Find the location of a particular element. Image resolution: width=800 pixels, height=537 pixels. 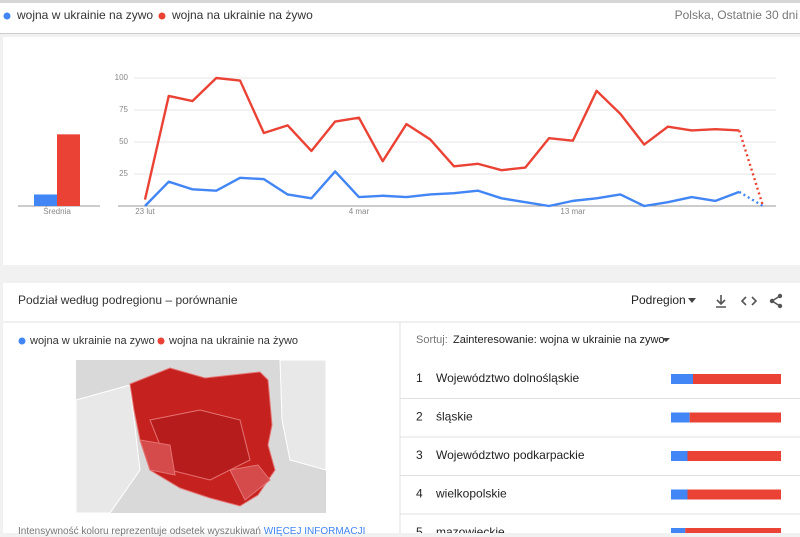

region-rank: 2 is located at coordinates (419, 417).